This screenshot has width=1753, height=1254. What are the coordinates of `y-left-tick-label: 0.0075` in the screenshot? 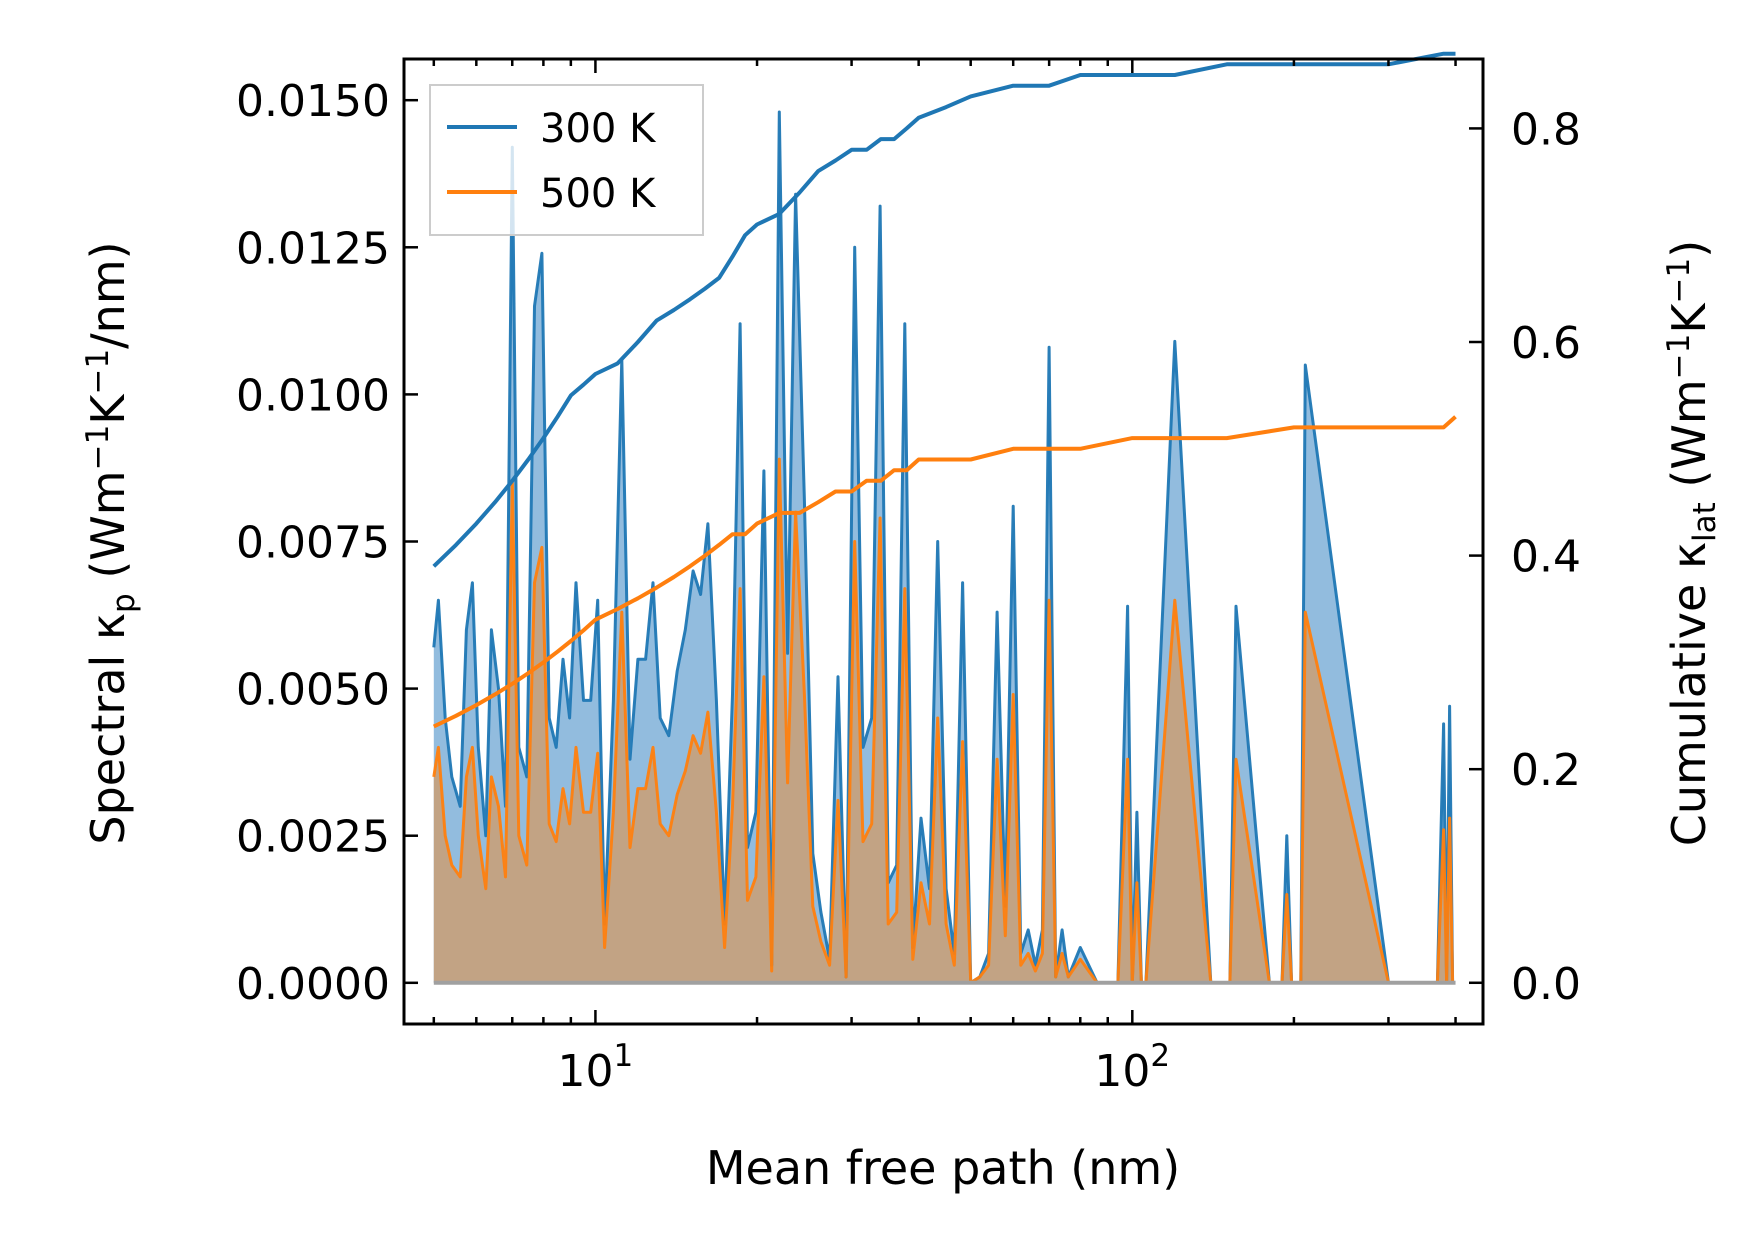 It's located at (313, 543).